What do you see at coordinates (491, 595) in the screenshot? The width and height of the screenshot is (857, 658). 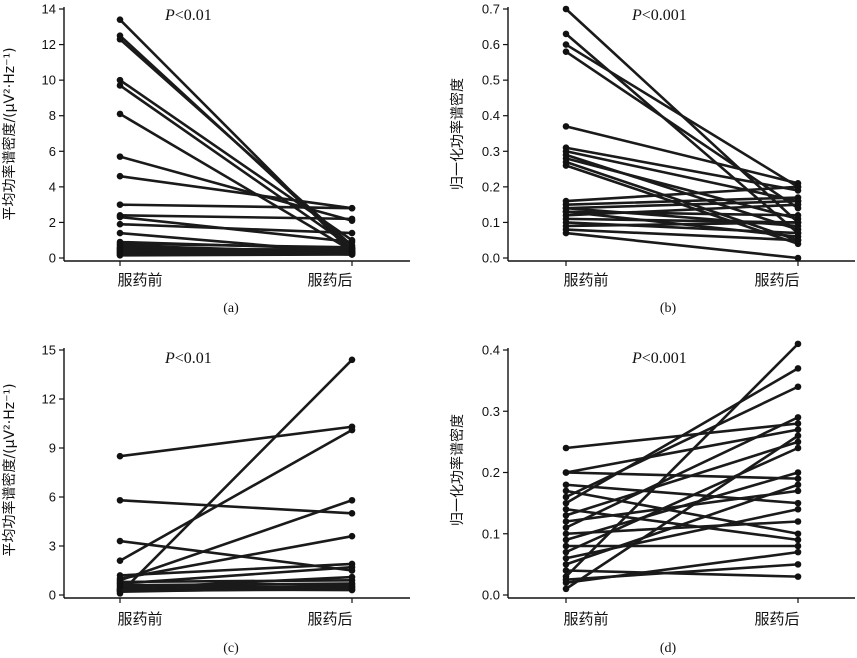 I see `panel-d-y-tick-label-0: 0.0` at bounding box center [491, 595].